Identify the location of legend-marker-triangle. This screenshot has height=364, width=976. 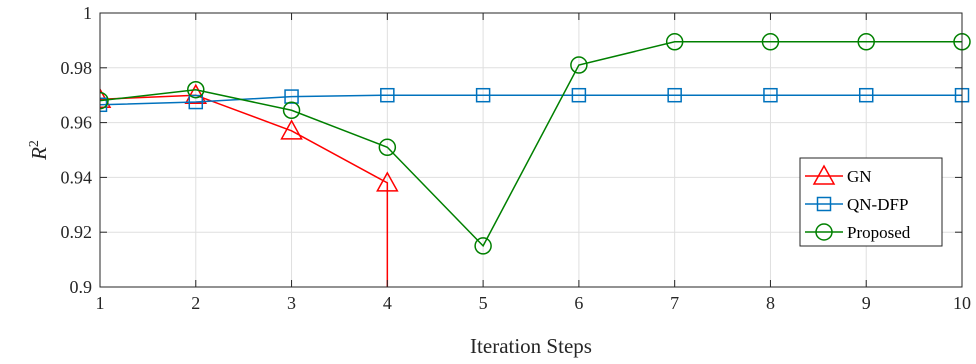
(824, 174).